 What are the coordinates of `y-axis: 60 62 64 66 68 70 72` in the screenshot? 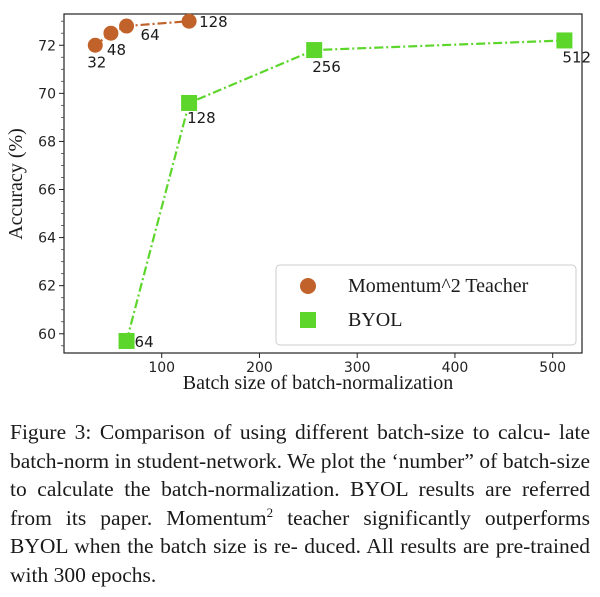 It's located at (51, 183).